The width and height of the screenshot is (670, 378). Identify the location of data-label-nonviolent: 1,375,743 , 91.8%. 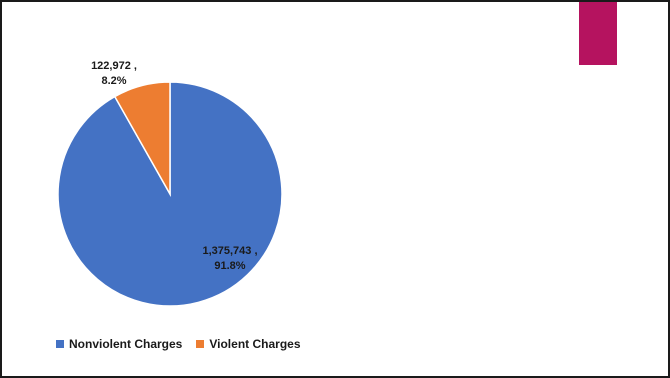
(229, 258).